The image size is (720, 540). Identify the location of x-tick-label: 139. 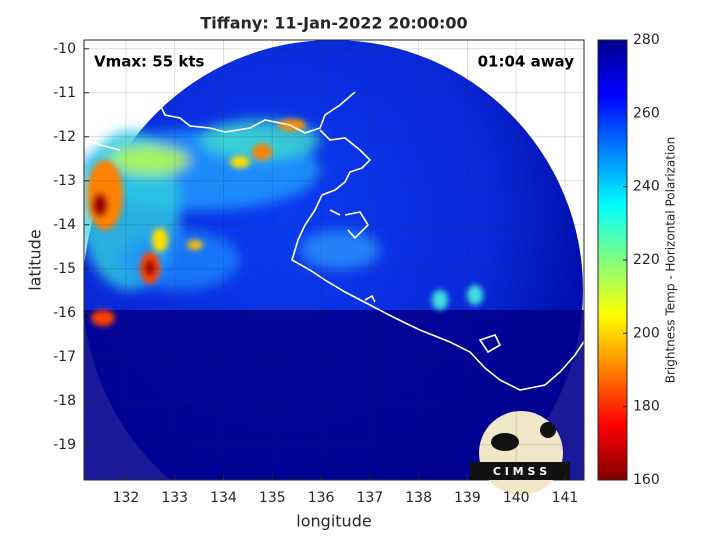
(467, 498).